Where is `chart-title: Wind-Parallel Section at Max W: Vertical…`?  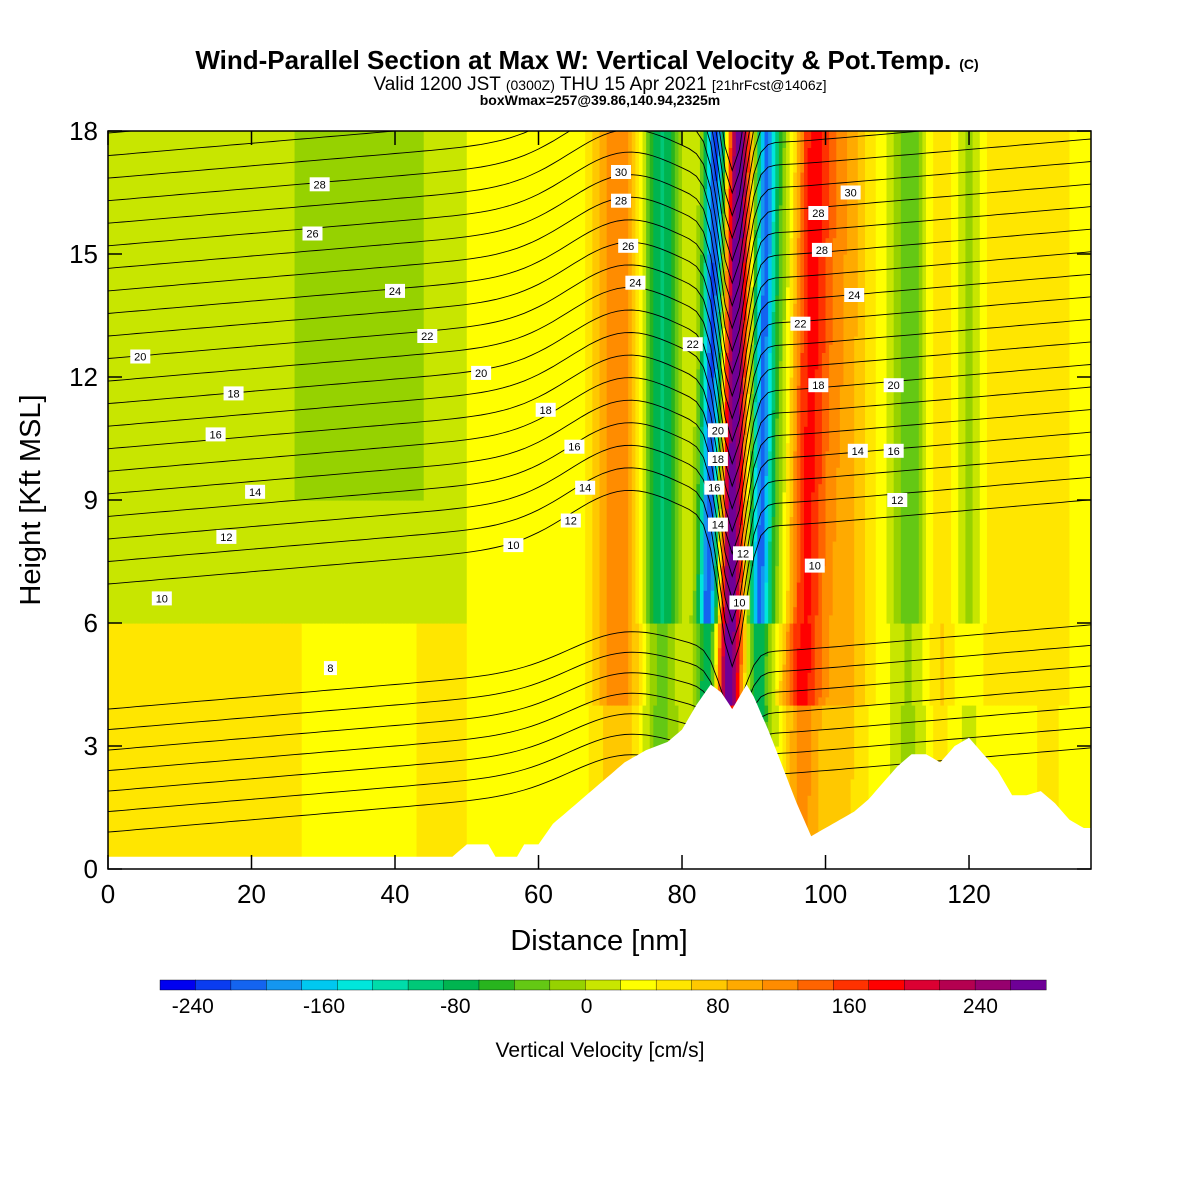 chart-title: Wind-Parallel Section at Max W: Vertical… is located at coordinates (586, 60).